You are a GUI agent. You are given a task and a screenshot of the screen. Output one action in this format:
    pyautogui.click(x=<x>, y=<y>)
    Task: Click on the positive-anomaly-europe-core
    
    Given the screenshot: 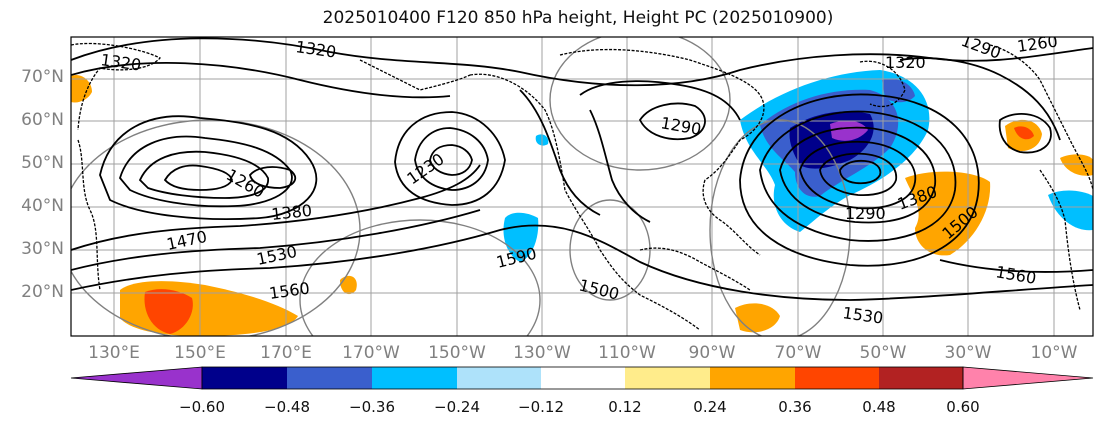 What is the action you would take?
    pyautogui.click(x=1024, y=133)
    